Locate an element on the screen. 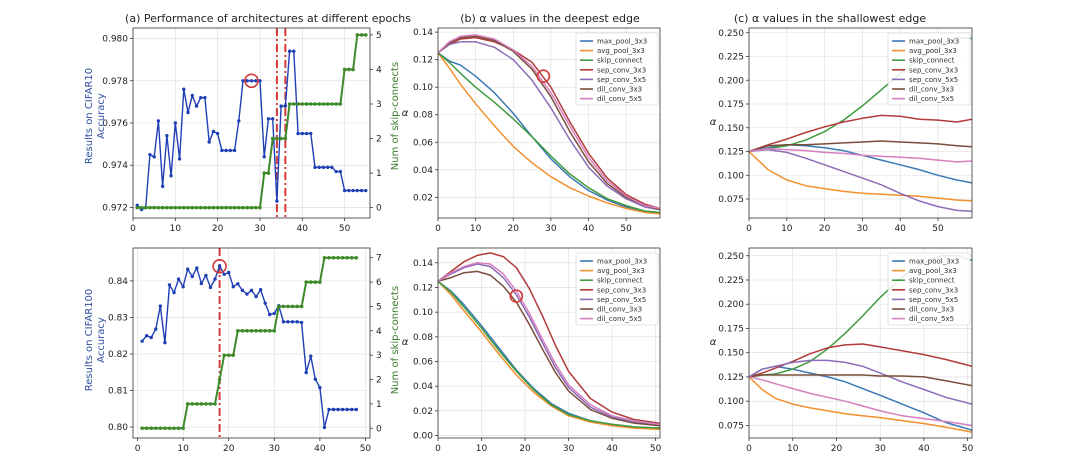 This screenshot has width=1080, height=460. ylabel-cifar10-line2: Accuracy is located at coordinates (101, 116).